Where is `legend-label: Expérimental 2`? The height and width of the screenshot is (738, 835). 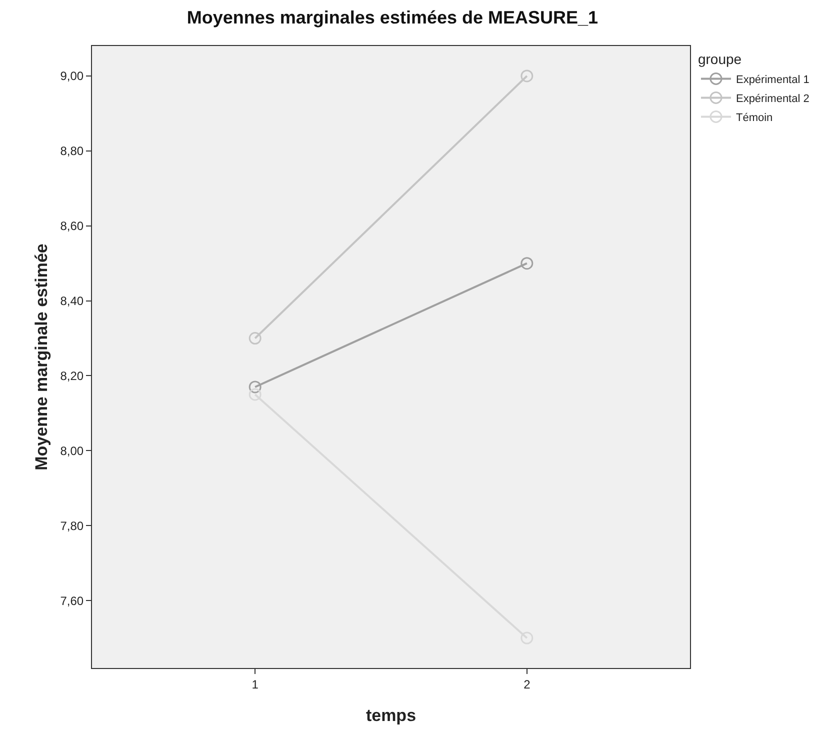
legend-label: Expérimental 2 is located at coordinates (773, 98).